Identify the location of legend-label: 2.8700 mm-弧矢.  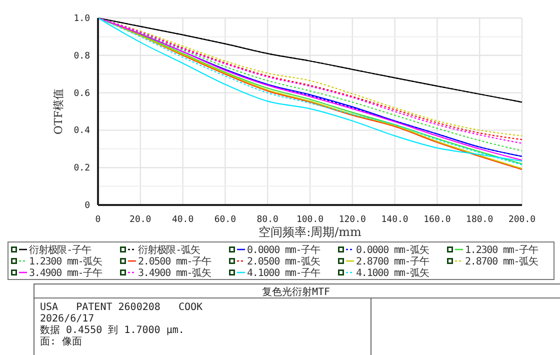
(502, 262).